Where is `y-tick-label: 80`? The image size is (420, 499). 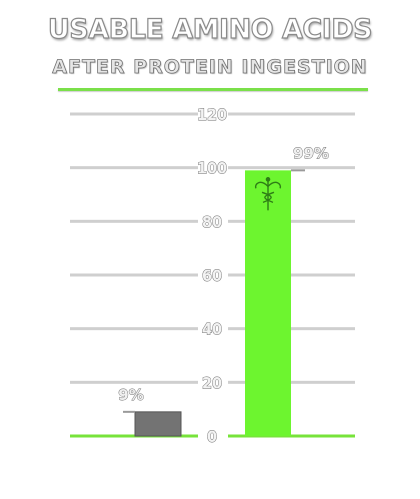 y-tick-label: 80 is located at coordinates (212, 221).